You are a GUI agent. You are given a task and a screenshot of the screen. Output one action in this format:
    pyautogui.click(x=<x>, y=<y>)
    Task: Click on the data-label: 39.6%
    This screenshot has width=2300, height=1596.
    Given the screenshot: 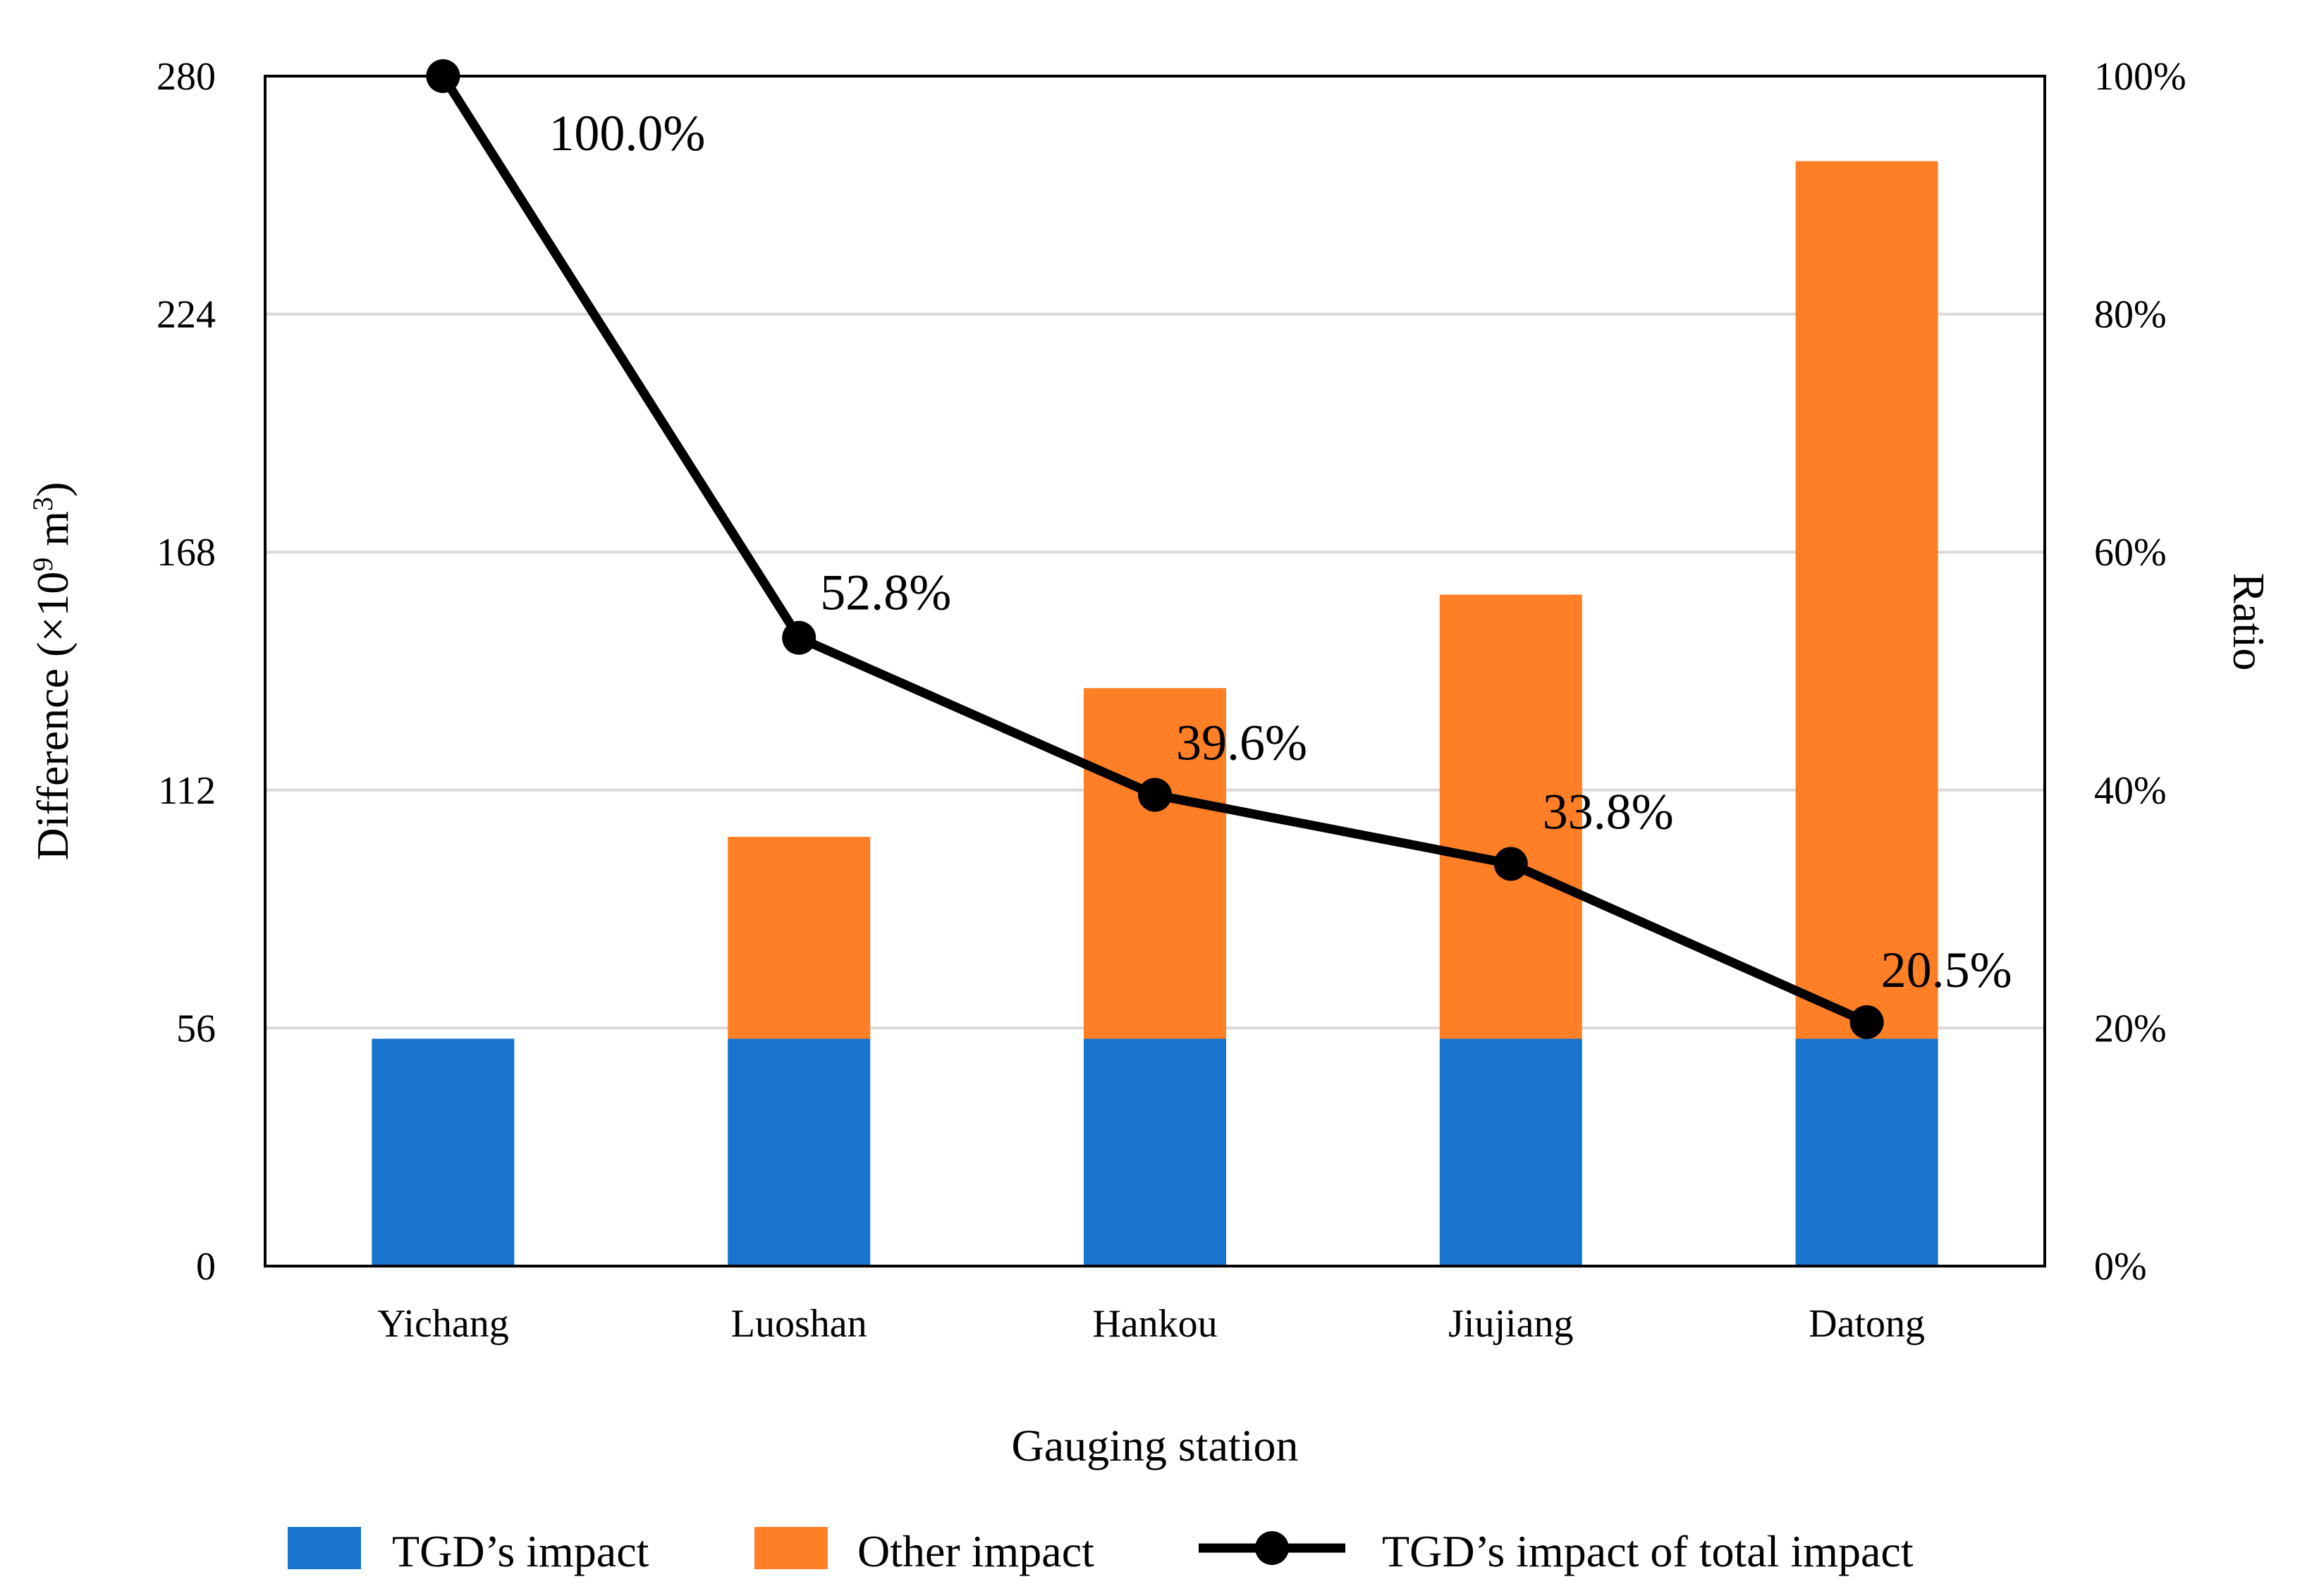 What is the action you would take?
    pyautogui.click(x=1241, y=743)
    